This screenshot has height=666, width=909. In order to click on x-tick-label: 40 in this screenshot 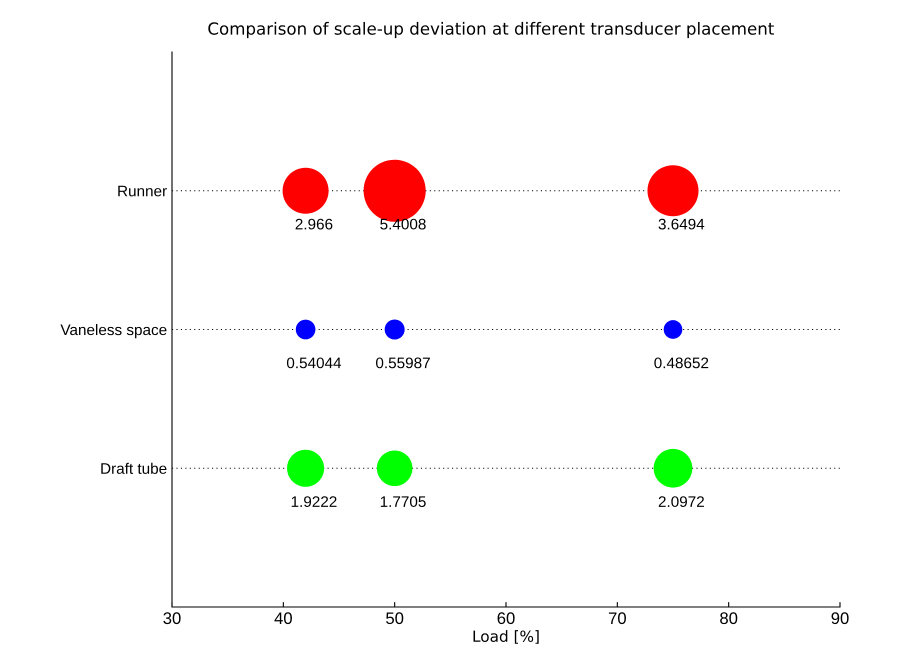, I will do `click(283, 618)`.